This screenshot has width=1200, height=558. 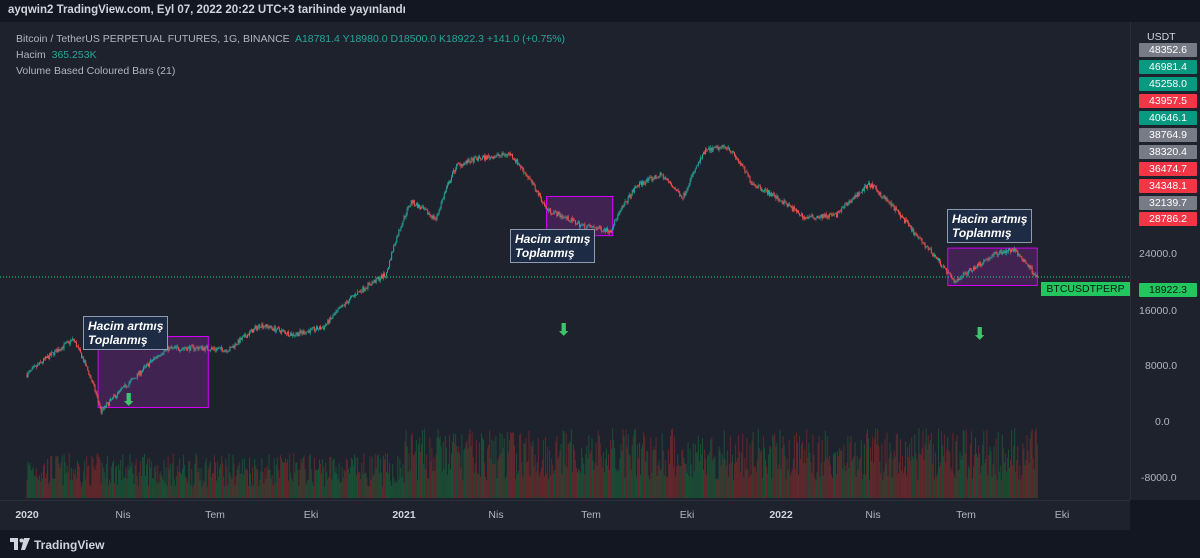 What do you see at coordinates (311, 515) in the screenshot?
I see `time-tick: Eki` at bounding box center [311, 515].